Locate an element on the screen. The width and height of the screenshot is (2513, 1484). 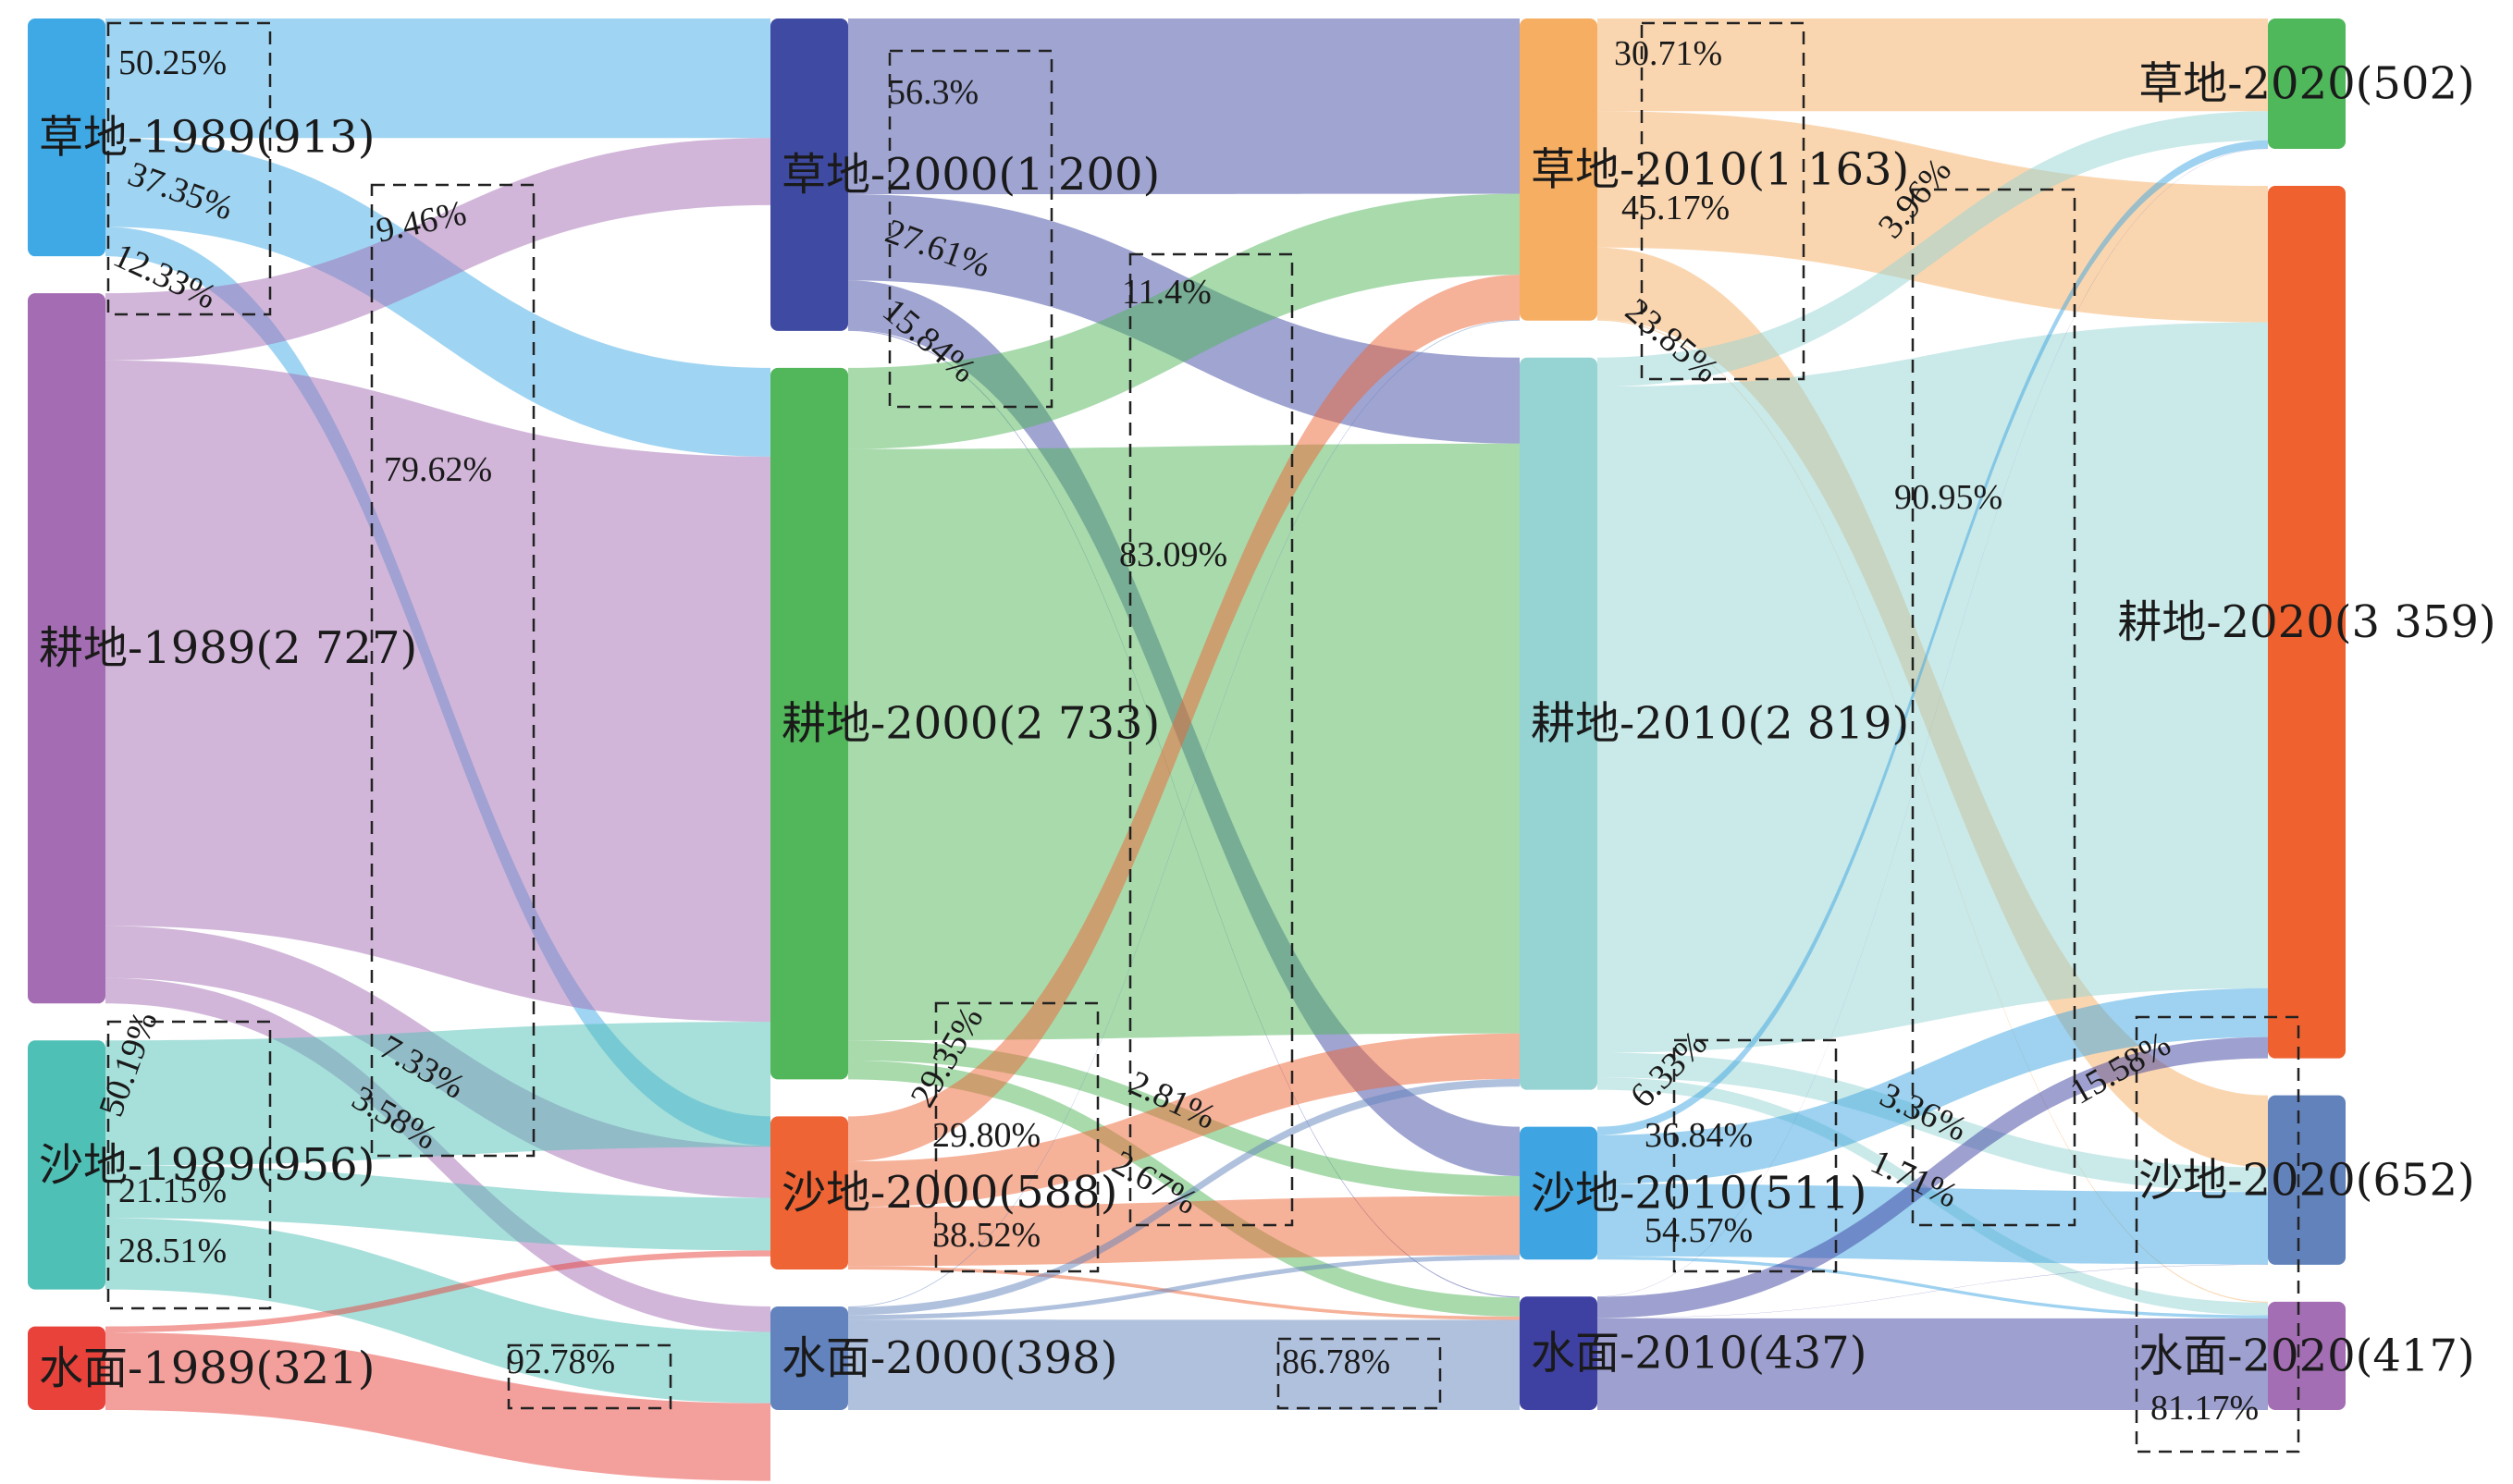
flow-g89-to-c00 is located at coordinates (437, 297).